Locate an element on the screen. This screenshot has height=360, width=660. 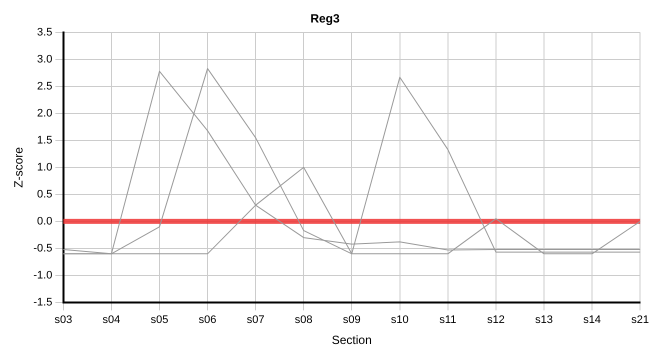
x-tick-label: s21 is located at coordinates (640, 320).